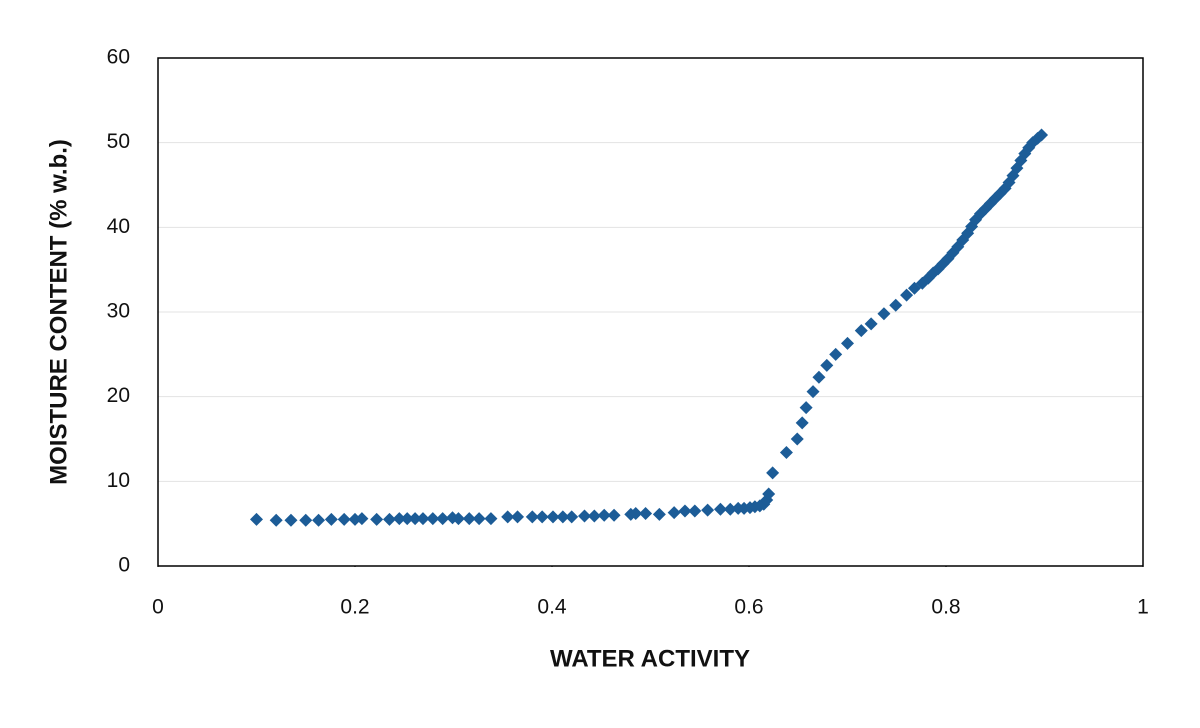  What do you see at coordinates (650, 658) in the screenshot?
I see `x-axis-title: WATER ACTIVITY` at bounding box center [650, 658].